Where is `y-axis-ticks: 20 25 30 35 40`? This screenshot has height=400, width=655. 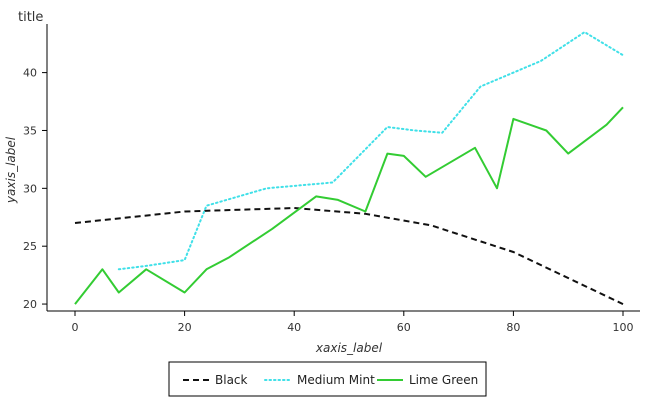 y-axis-ticks: 20 25 30 35 40 is located at coordinates (35, 189).